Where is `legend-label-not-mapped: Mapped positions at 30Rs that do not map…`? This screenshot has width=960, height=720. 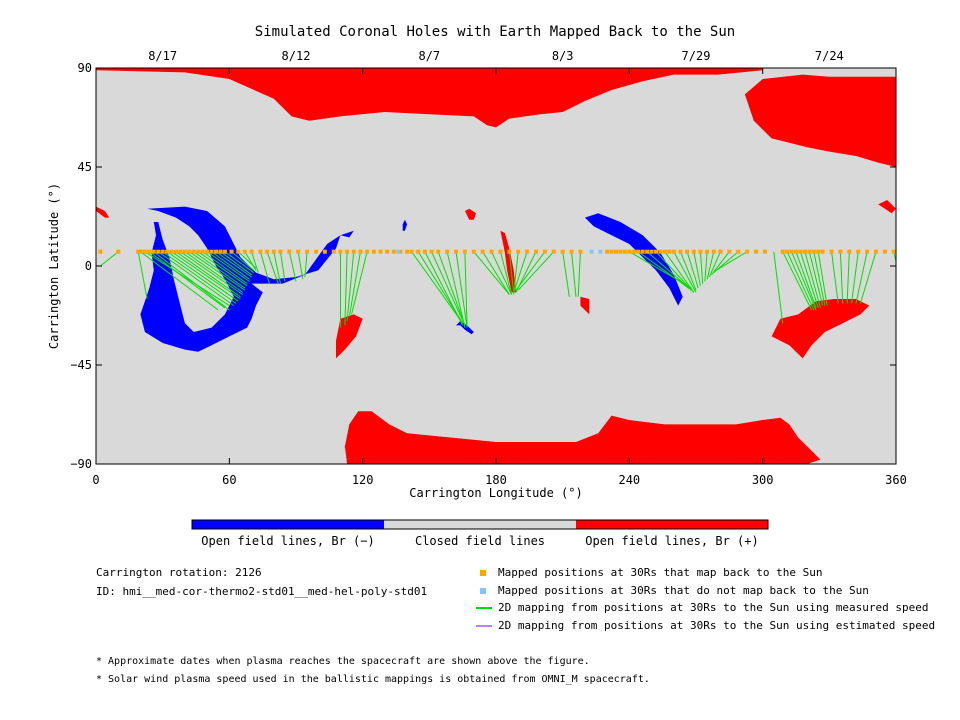 legend-label-not-mapped: Mapped positions at 30Rs that do not map… is located at coordinates (683, 590).